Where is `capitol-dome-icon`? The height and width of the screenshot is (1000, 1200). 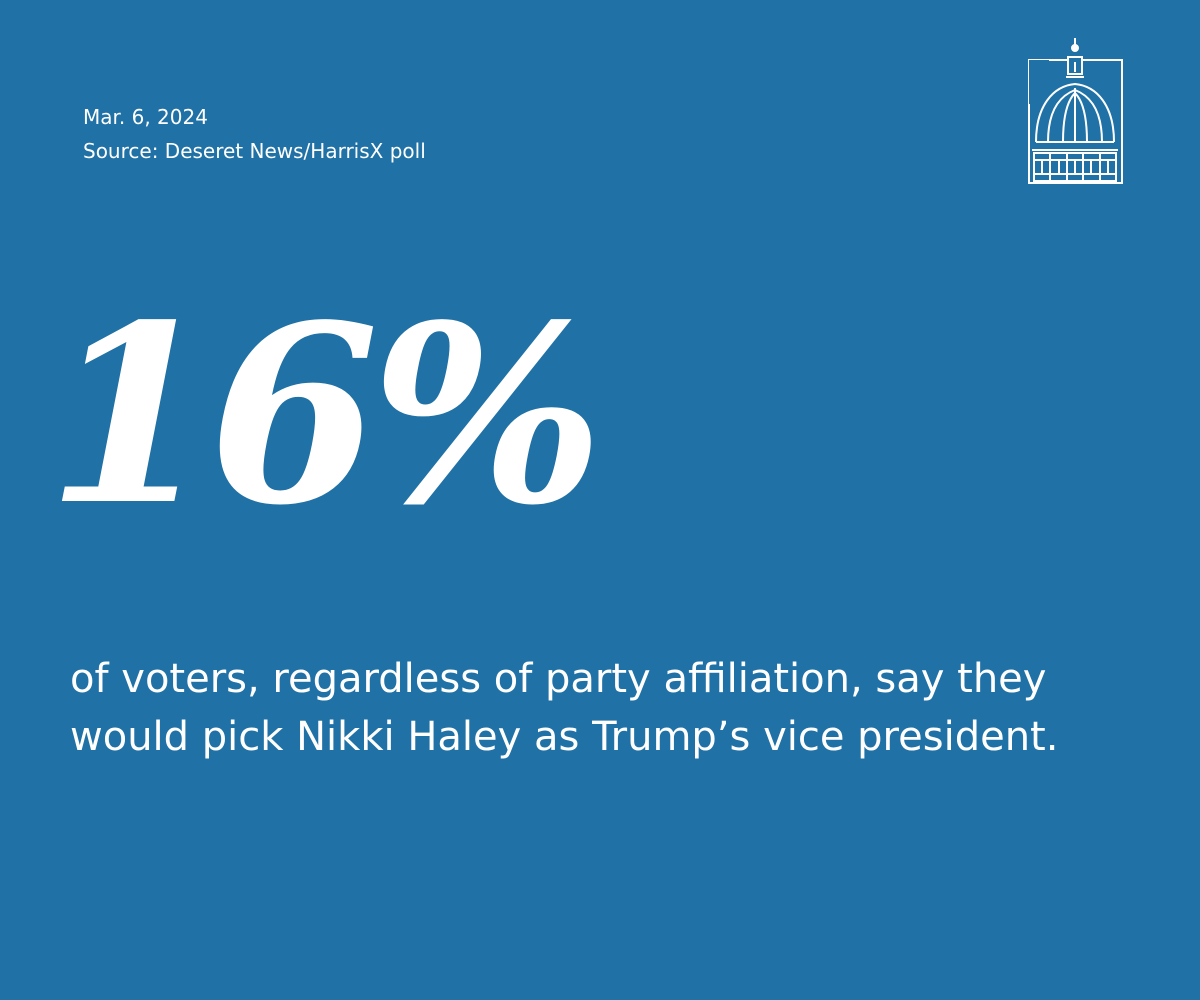 capitol-dome-icon is located at coordinates (1075, 111).